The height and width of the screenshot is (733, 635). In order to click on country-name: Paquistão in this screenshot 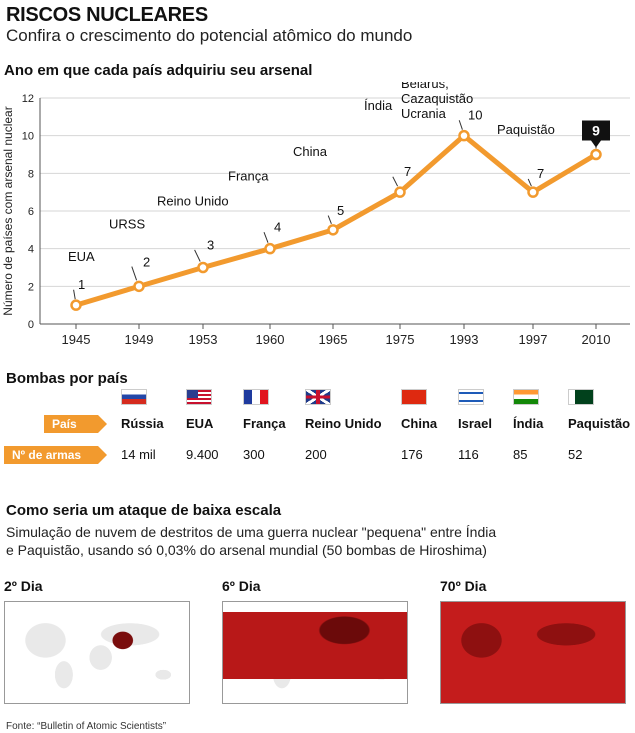, I will do `click(599, 423)`.